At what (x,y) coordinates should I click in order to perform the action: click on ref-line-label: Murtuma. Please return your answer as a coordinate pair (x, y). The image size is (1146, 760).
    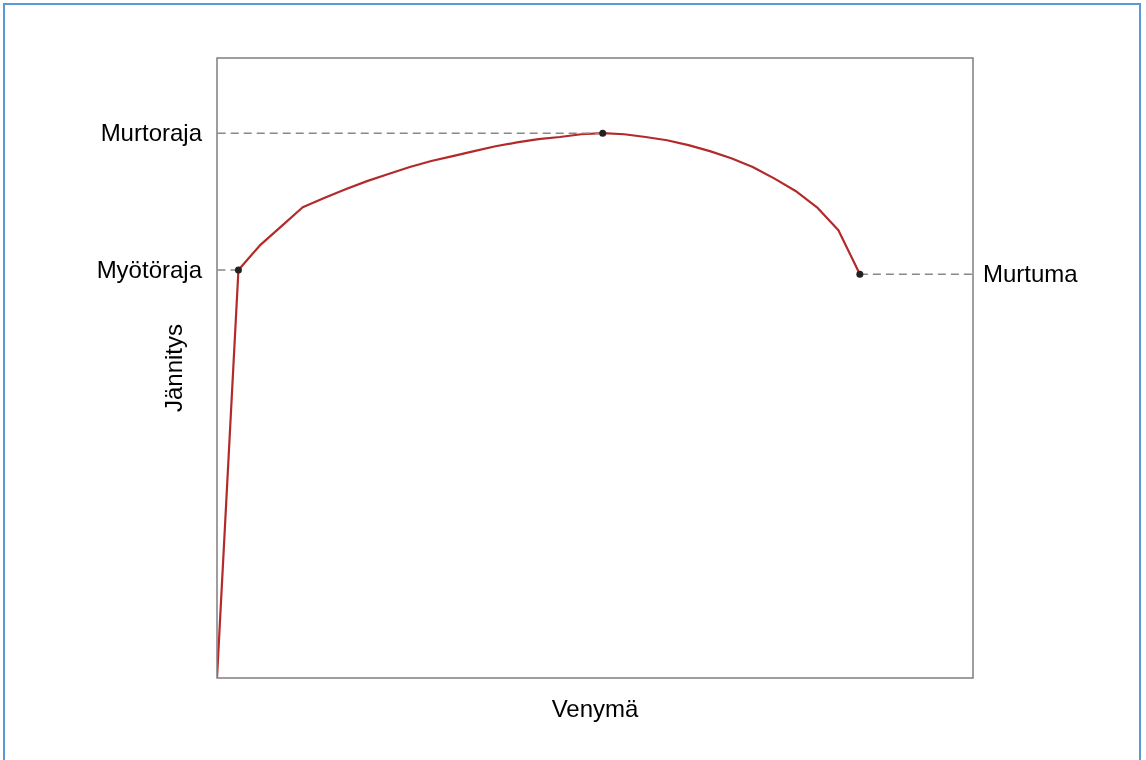
    Looking at the image, I should click on (1031, 273).